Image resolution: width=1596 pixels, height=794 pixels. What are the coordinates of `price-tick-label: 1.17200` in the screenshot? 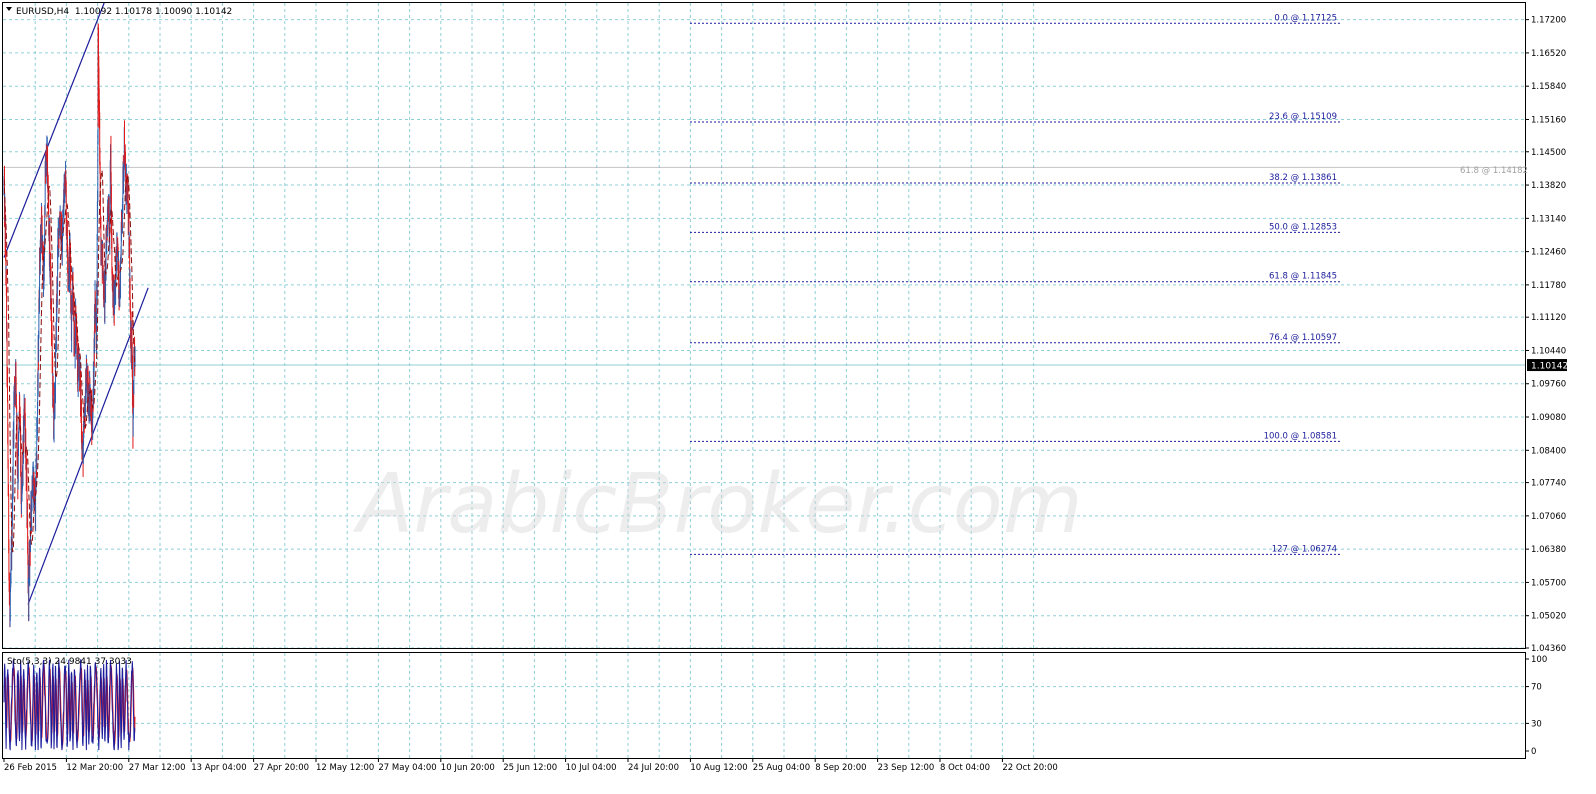 It's located at (1548, 21).